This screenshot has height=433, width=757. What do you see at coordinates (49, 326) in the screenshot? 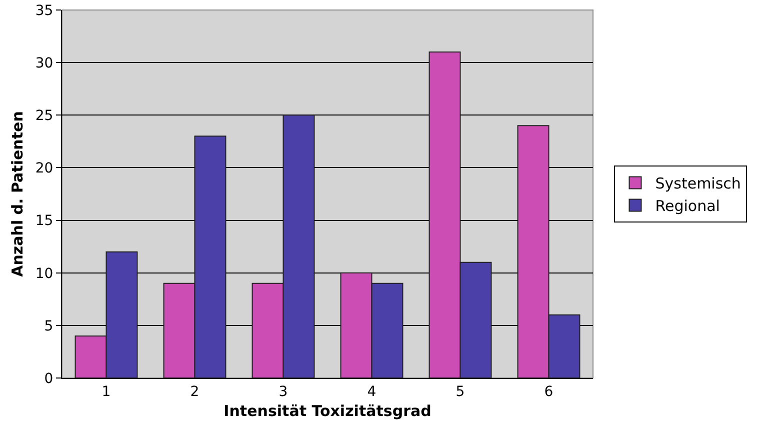
I see `y-tick-label: 5` at bounding box center [49, 326].